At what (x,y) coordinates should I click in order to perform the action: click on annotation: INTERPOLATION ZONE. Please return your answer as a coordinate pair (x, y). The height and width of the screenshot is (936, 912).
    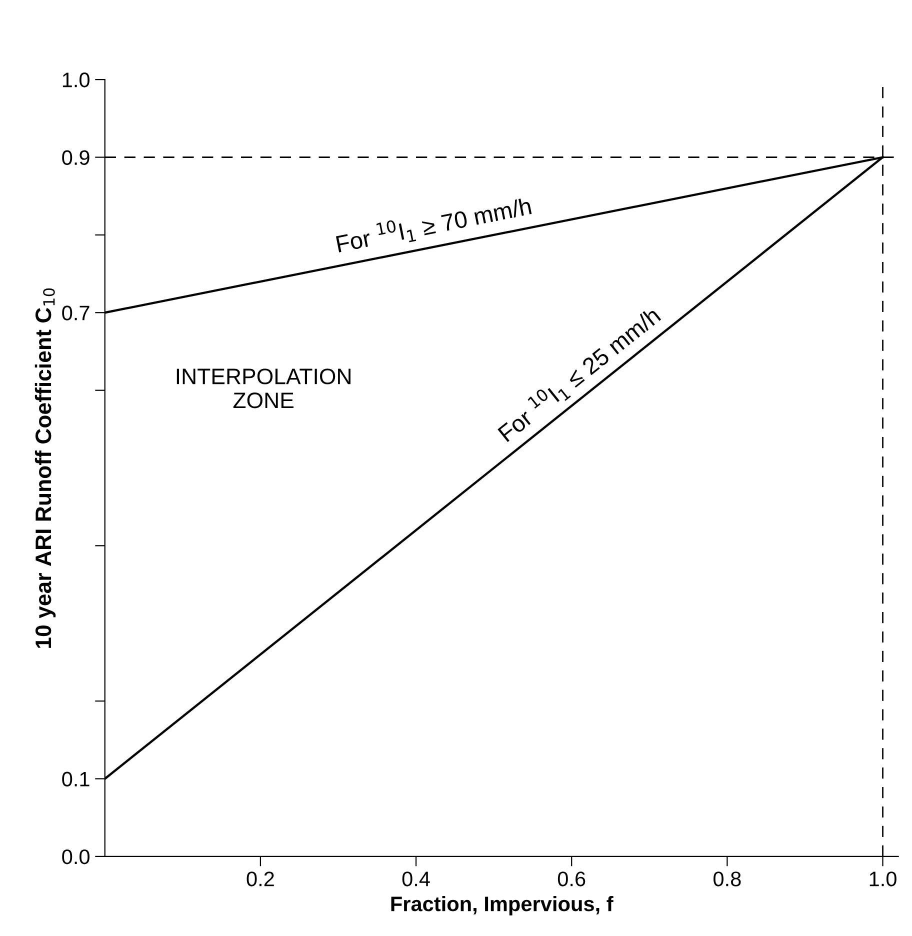
    Looking at the image, I should click on (263, 388).